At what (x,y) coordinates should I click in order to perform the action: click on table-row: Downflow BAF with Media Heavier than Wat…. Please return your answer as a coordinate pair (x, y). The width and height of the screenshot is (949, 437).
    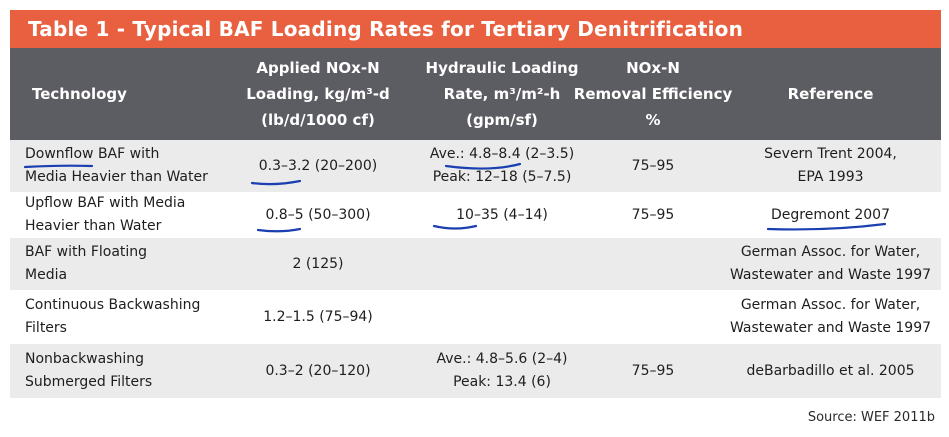
    Looking at the image, I should click on (475, 166).